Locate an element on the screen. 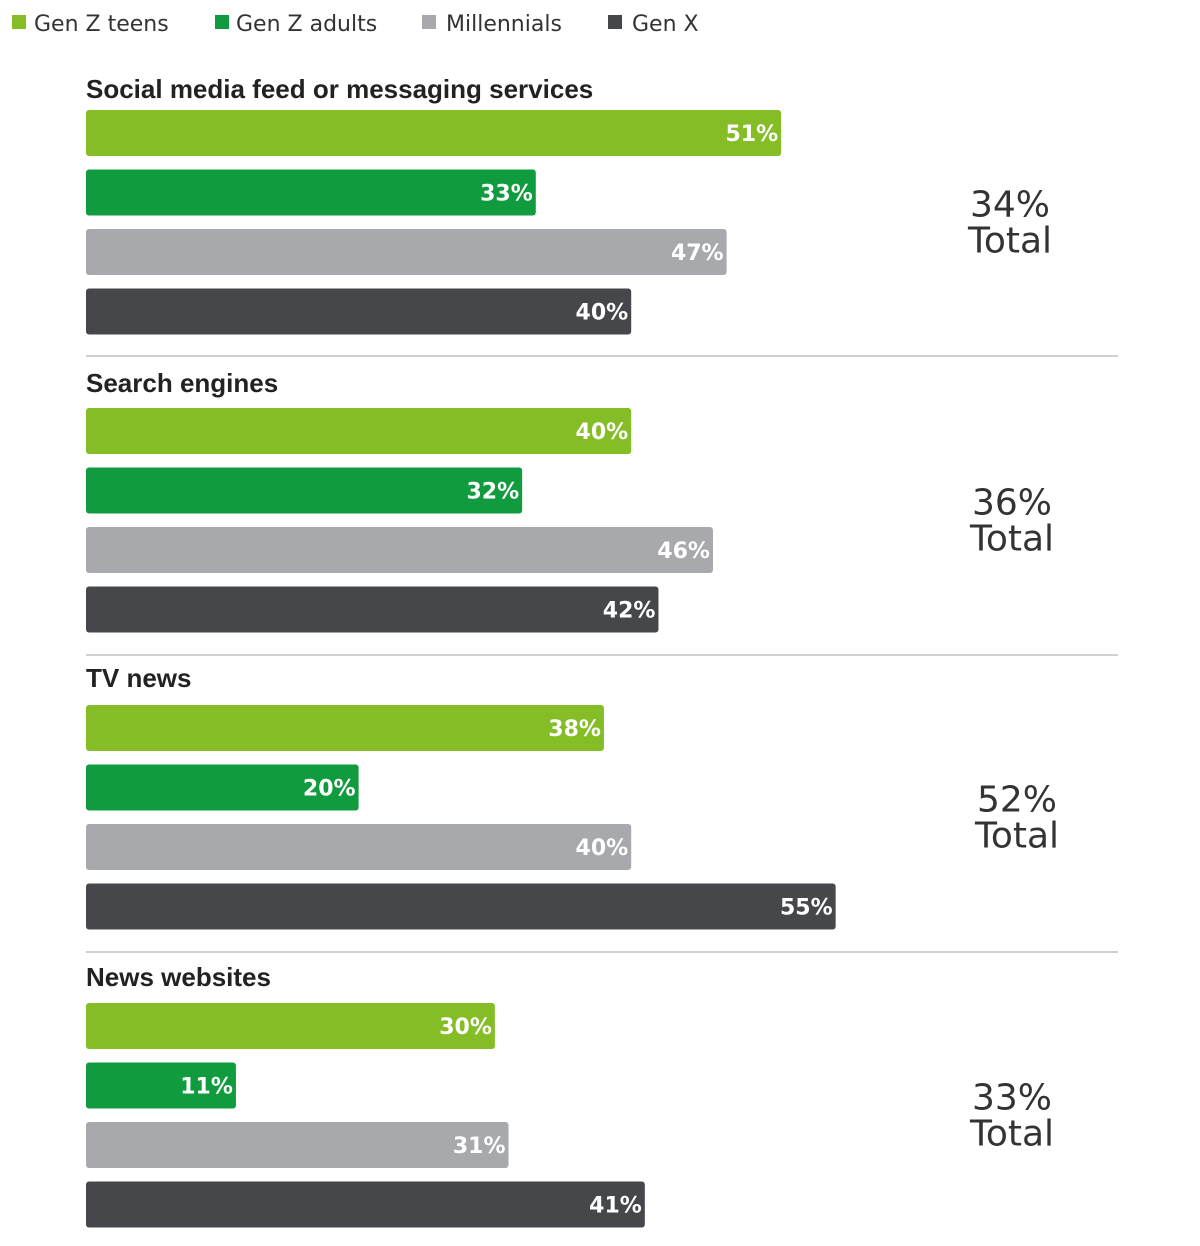 This screenshot has height=1246, width=1200. bar-value-label: 41% is located at coordinates (615, 1206).